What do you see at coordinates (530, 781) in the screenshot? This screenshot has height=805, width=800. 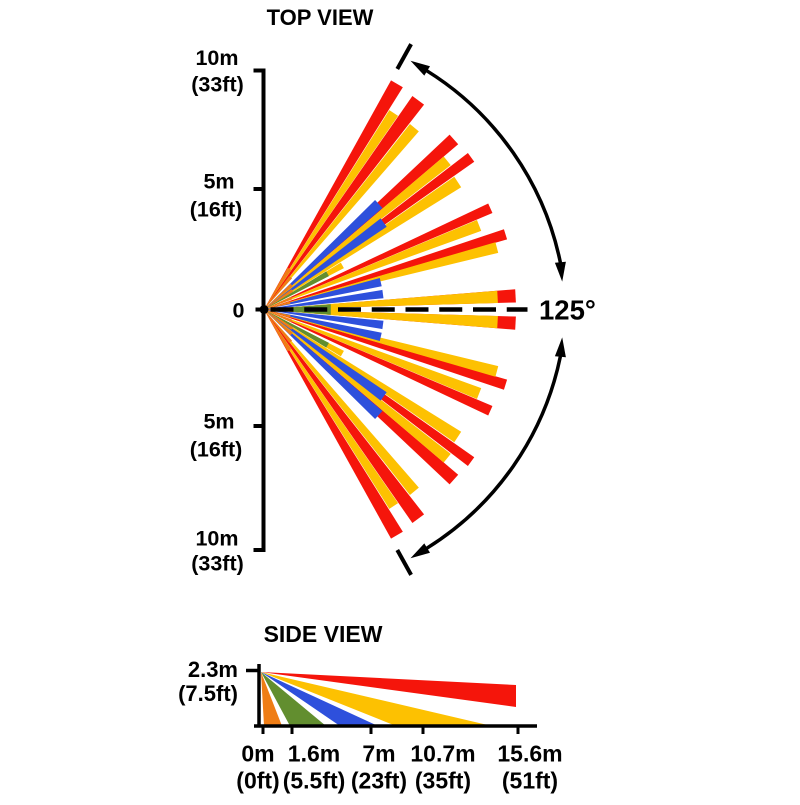 I see `svg-text: (51ft)` at bounding box center [530, 781].